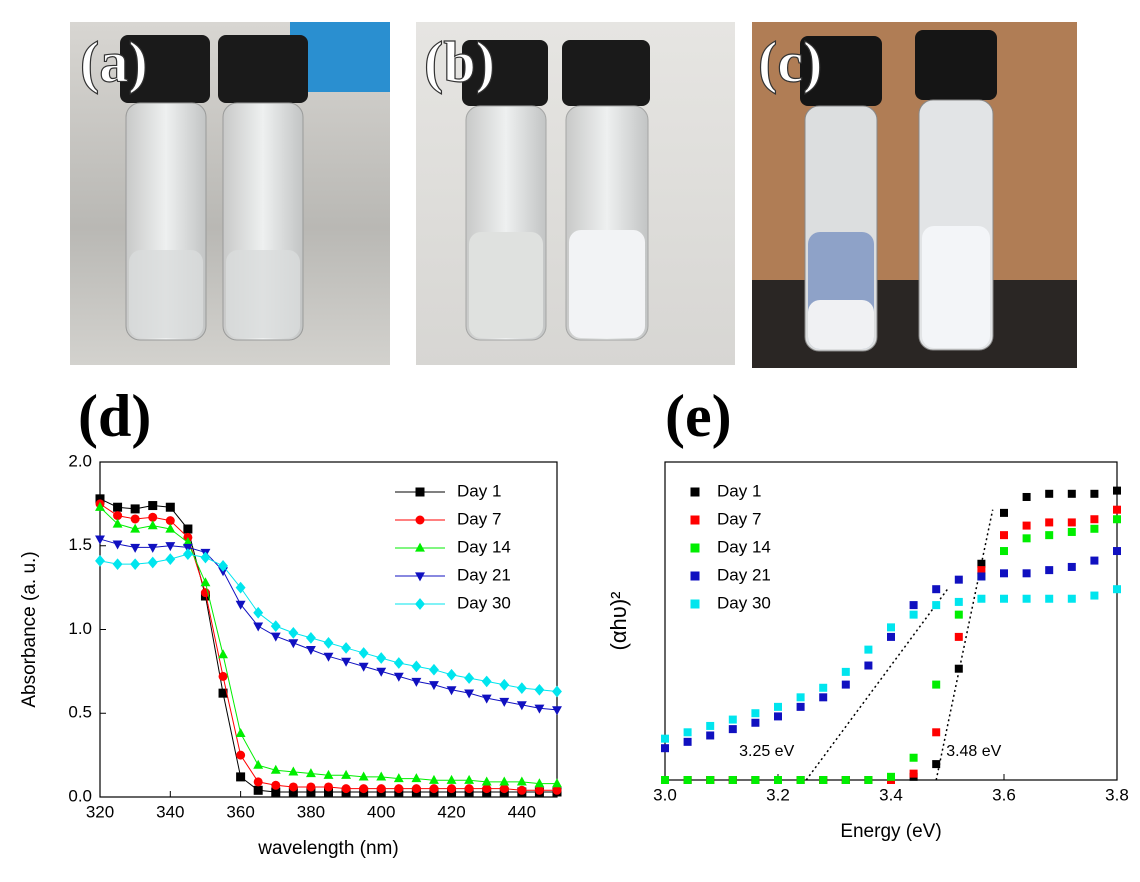 The width and height of the screenshot is (1140, 882). What do you see at coordinates (778, 794) in the screenshot?
I see `x-tick-label: 3.2` at bounding box center [778, 794].